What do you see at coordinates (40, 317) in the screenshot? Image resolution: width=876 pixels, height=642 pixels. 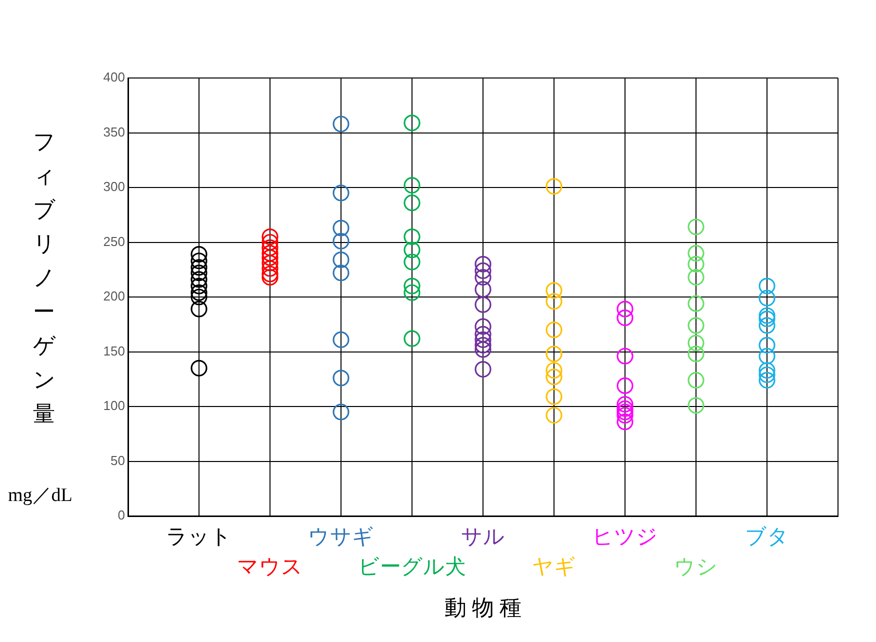 I see `text: フィブリノーゲン量 mg／dL` at bounding box center [40, 317].